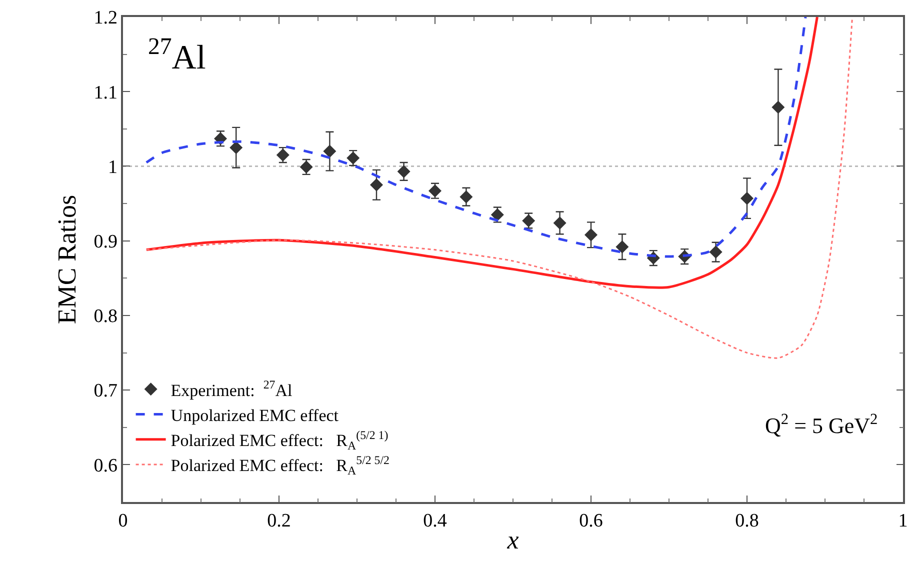 The image size is (916, 581). I want to click on y-tick-label: 0.9, so click(106, 242).